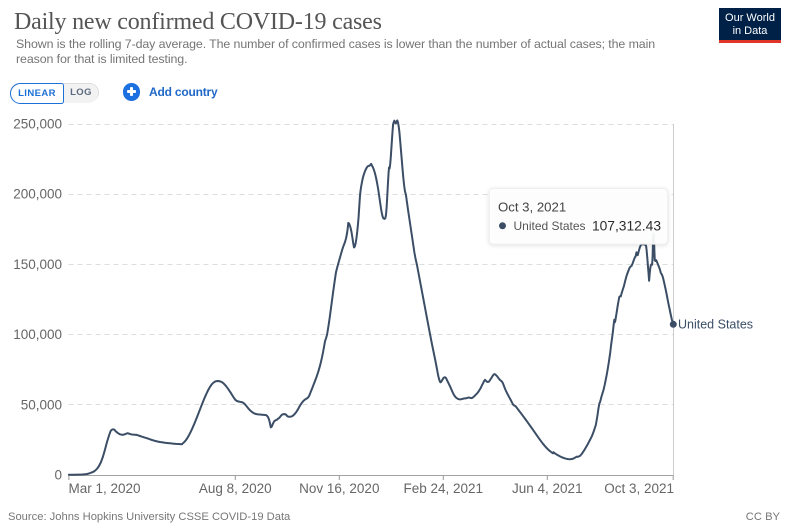  What do you see at coordinates (37, 334) in the screenshot?
I see `svg-text: 100,000` at bounding box center [37, 334].